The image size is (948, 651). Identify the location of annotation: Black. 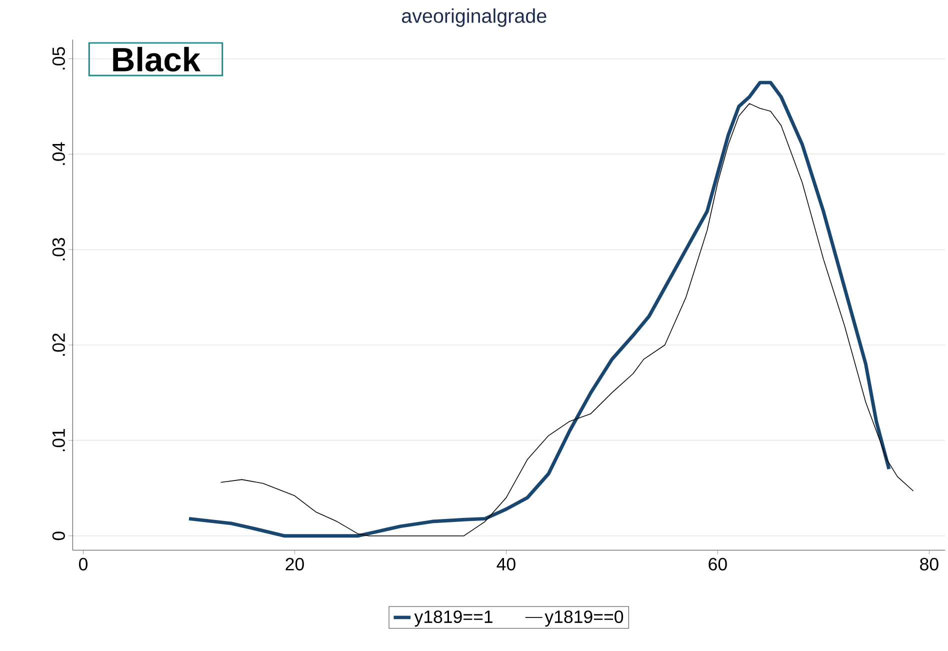
(157, 59).